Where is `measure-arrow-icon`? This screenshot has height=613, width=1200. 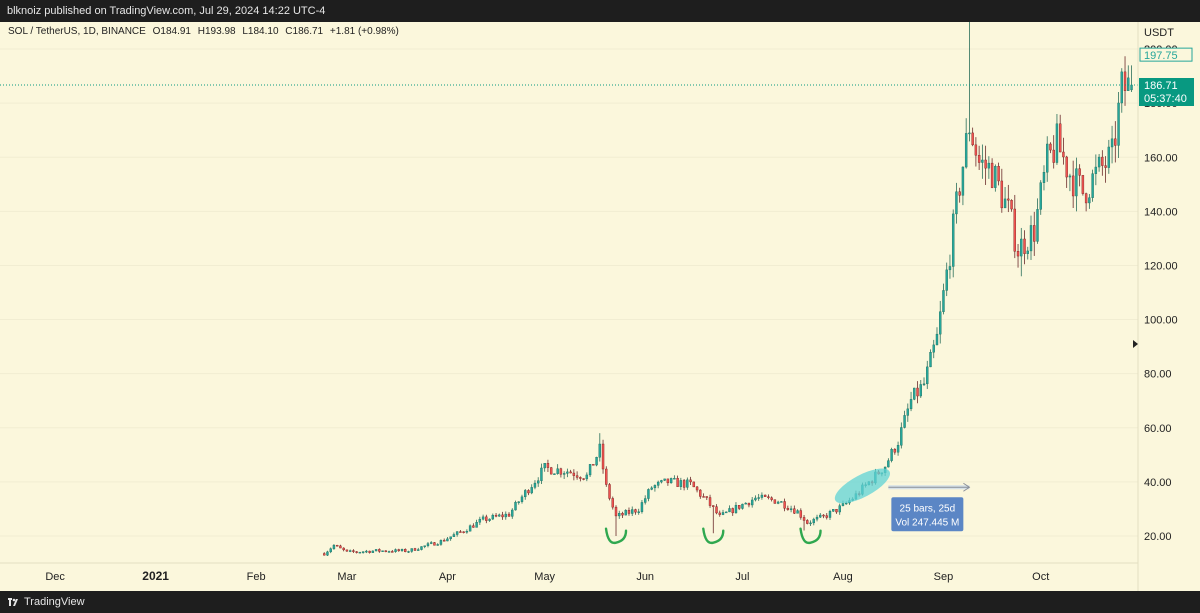
measure-arrow-icon is located at coordinates (967, 487).